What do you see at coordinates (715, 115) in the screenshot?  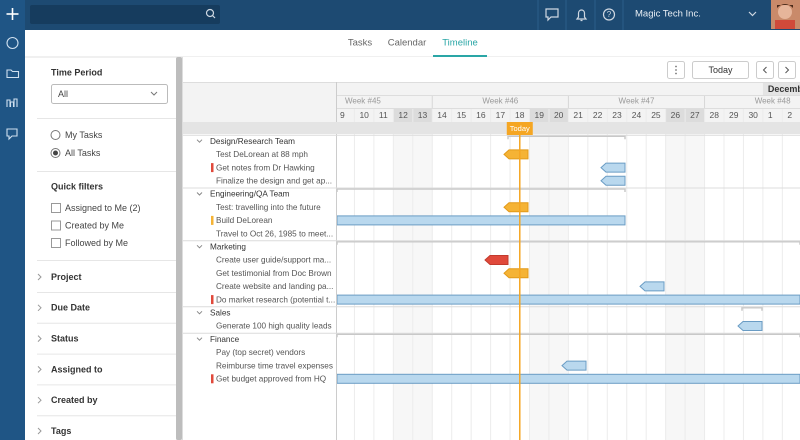 I see `day-label: 28` at bounding box center [715, 115].